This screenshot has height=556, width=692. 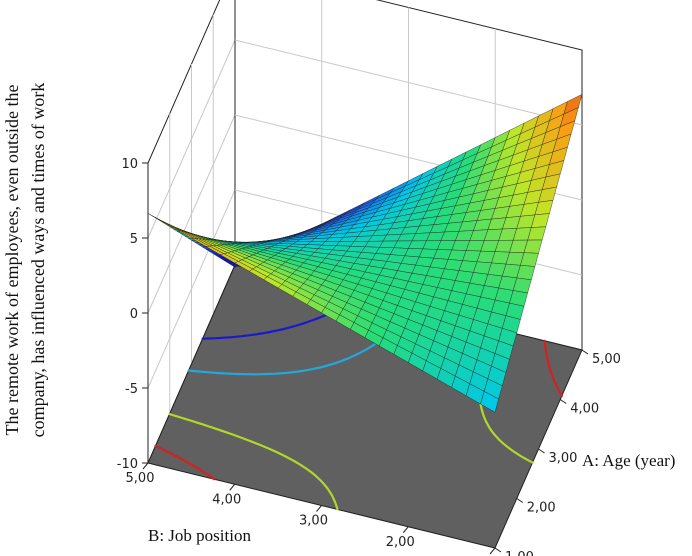 I want to click on y-tick-label: 2,00, so click(x=400, y=542).